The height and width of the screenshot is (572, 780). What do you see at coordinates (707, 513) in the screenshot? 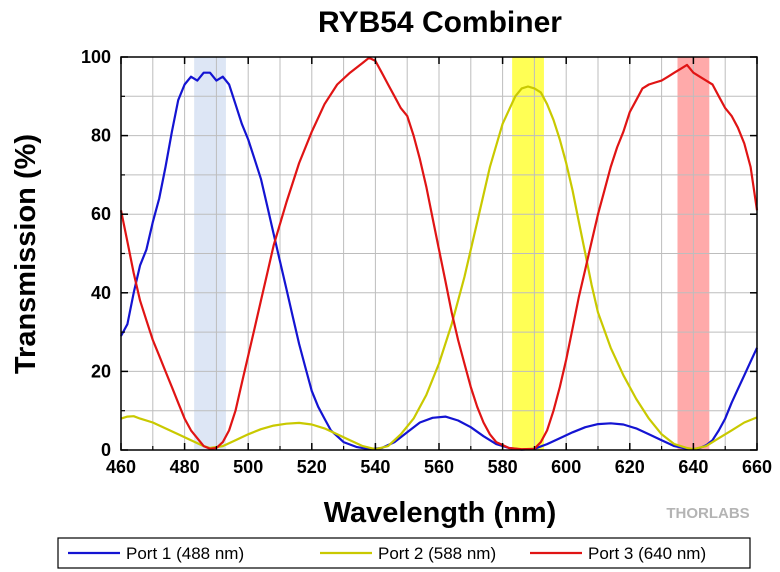
I see `thorlabs-watermark: THORLABS` at bounding box center [707, 513].